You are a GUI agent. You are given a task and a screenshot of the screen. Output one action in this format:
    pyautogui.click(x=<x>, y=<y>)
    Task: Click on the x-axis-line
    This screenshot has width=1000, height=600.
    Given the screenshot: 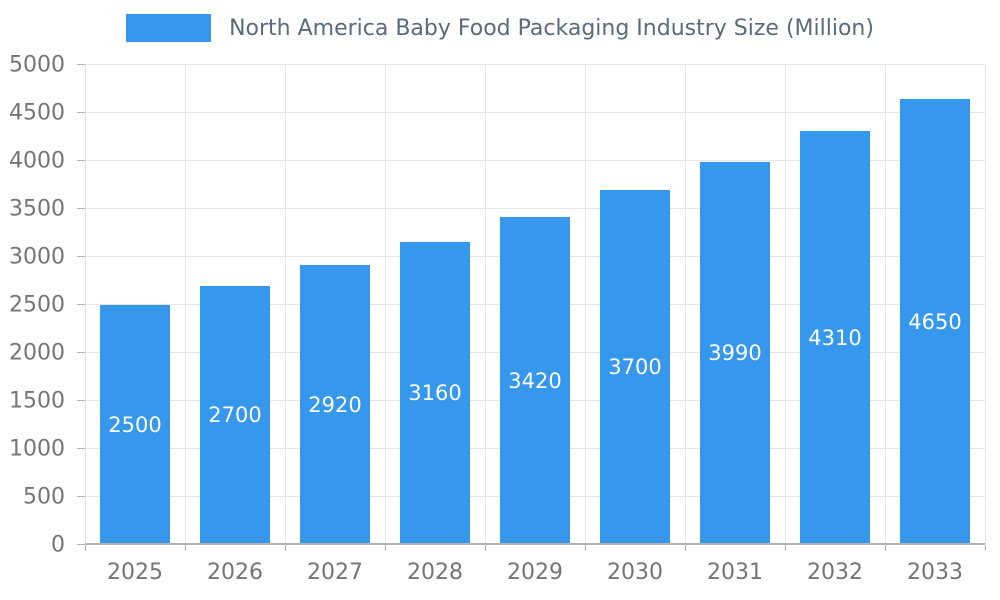 What is the action you would take?
    pyautogui.click(x=535, y=544)
    